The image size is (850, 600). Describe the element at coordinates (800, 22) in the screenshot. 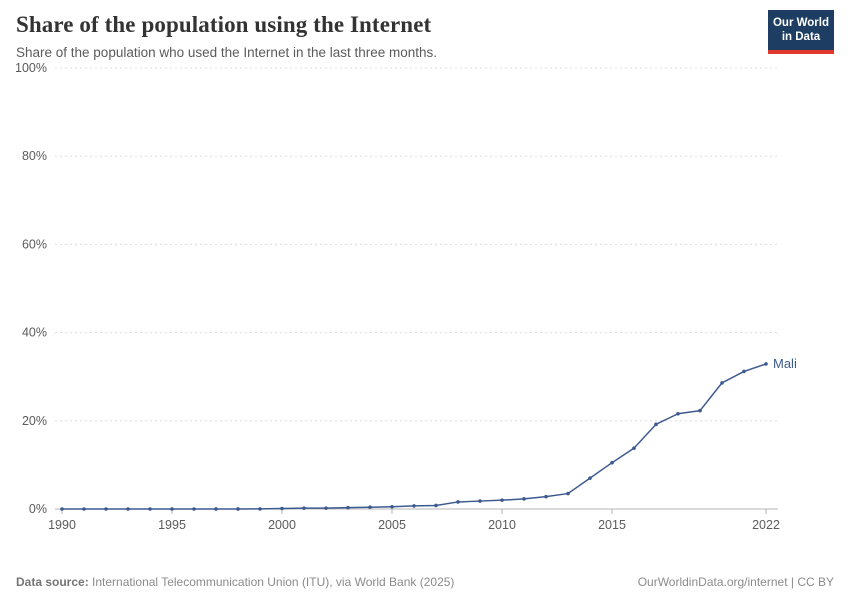

I see `owid-logo-line1: Our World` at that location.